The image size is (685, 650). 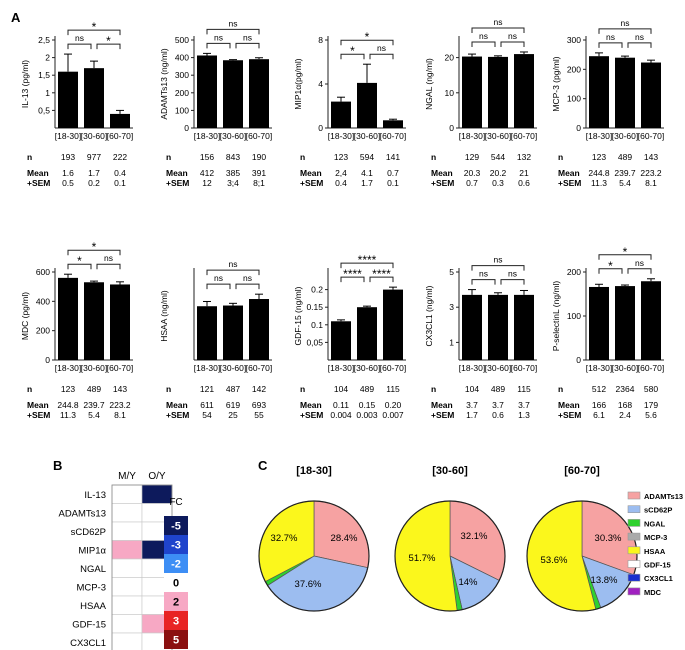 What do you see at coordinates (451, 307) in the screenshot?
I see `y-tick-label: 3` at bounding box center [451, 307].